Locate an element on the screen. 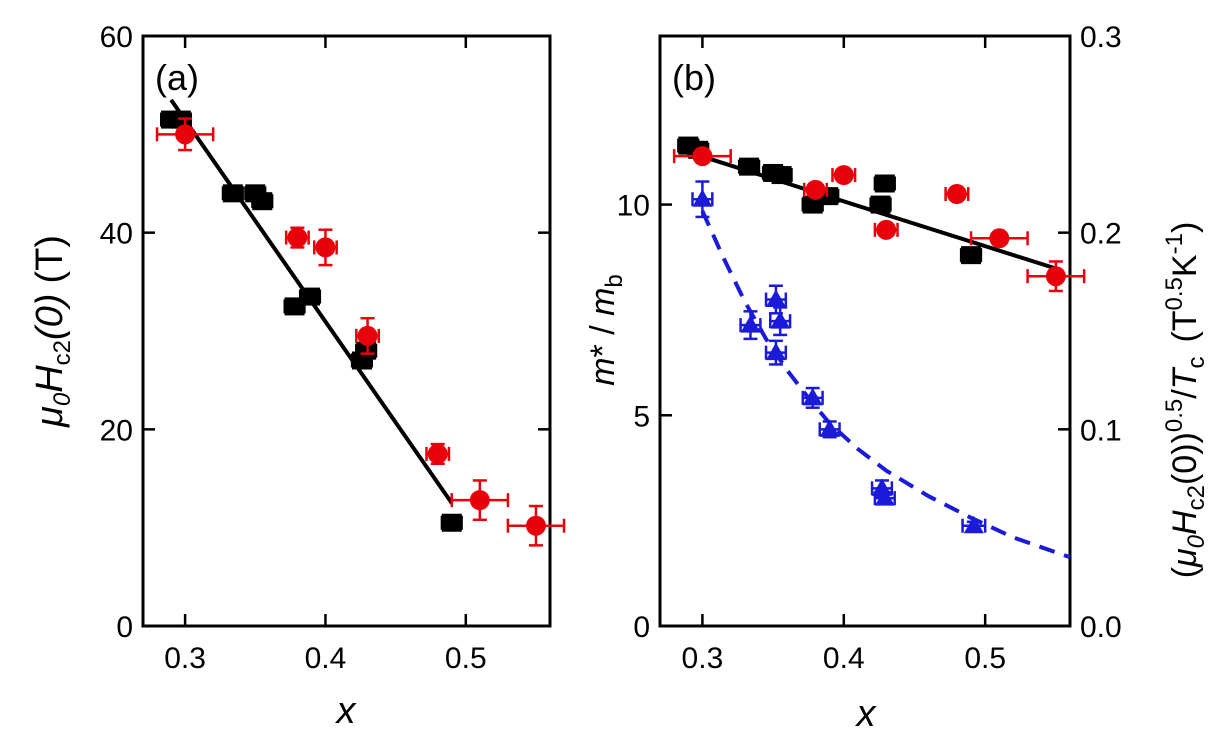 The height and width of the screenshot is (746, 1224). panel-a-y-label: μ0Hc2(0) (T) is located at coordinates (52, 331).